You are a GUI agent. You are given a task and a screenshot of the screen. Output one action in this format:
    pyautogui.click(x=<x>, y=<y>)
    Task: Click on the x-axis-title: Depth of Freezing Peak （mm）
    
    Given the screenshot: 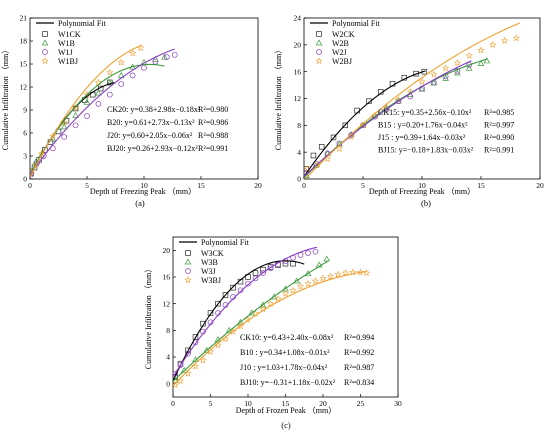 What is the action you would take?
    pyautogui.click(x=422, y=191)
    